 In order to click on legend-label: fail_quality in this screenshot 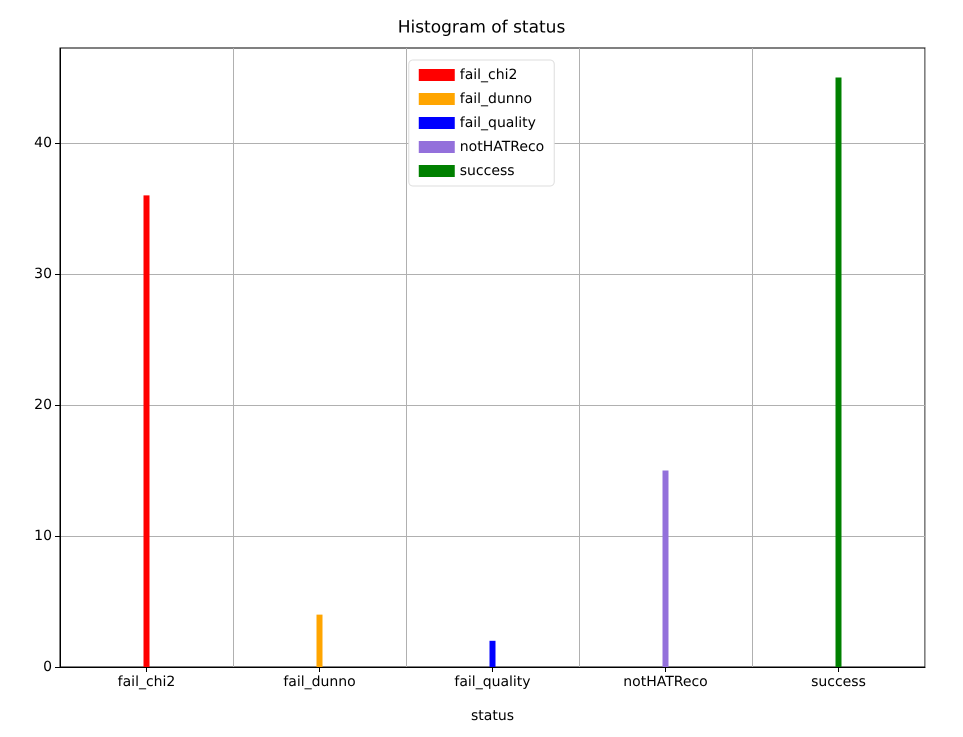, I will do `click(498, 123)`.